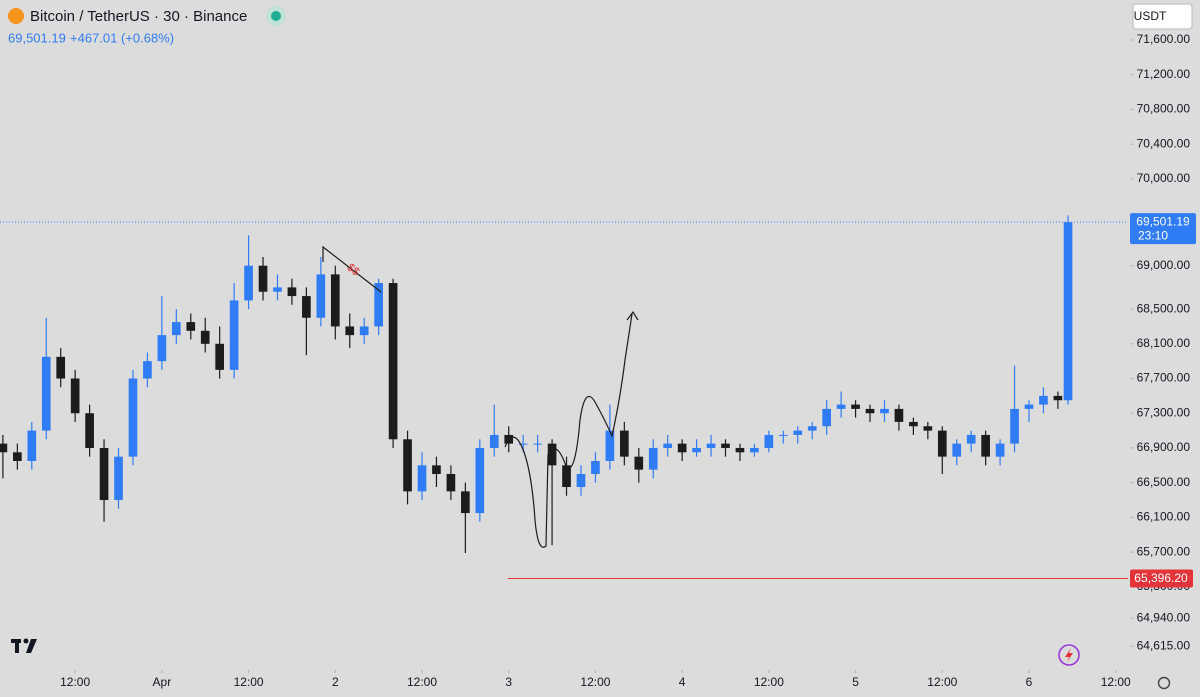  I want to click on y-tick-label: 66,900.00, so click(1164, 447).